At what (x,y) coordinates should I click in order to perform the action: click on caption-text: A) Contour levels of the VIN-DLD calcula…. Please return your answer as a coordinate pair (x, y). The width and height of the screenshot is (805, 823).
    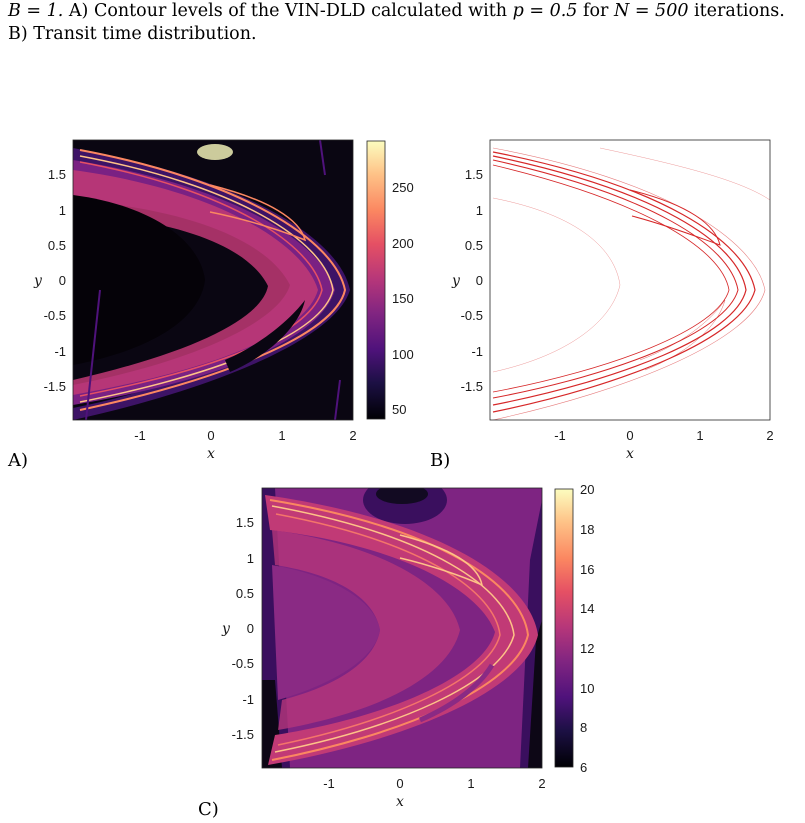
    Looking at the image, I should click on (288, 11).